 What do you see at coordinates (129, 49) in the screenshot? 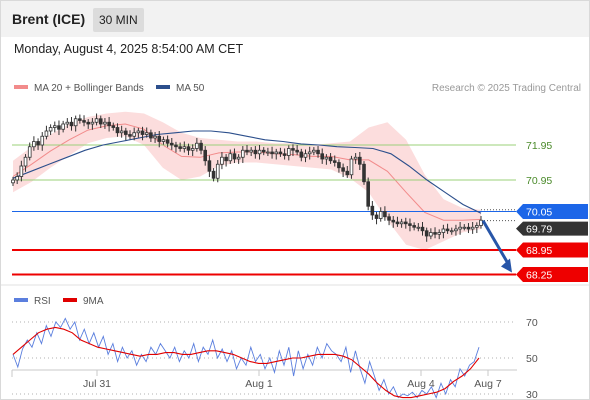
I see `datetime-label: Monday, August 4, 2025 8:54:00 AM CET` at bounding box center [129, 49].